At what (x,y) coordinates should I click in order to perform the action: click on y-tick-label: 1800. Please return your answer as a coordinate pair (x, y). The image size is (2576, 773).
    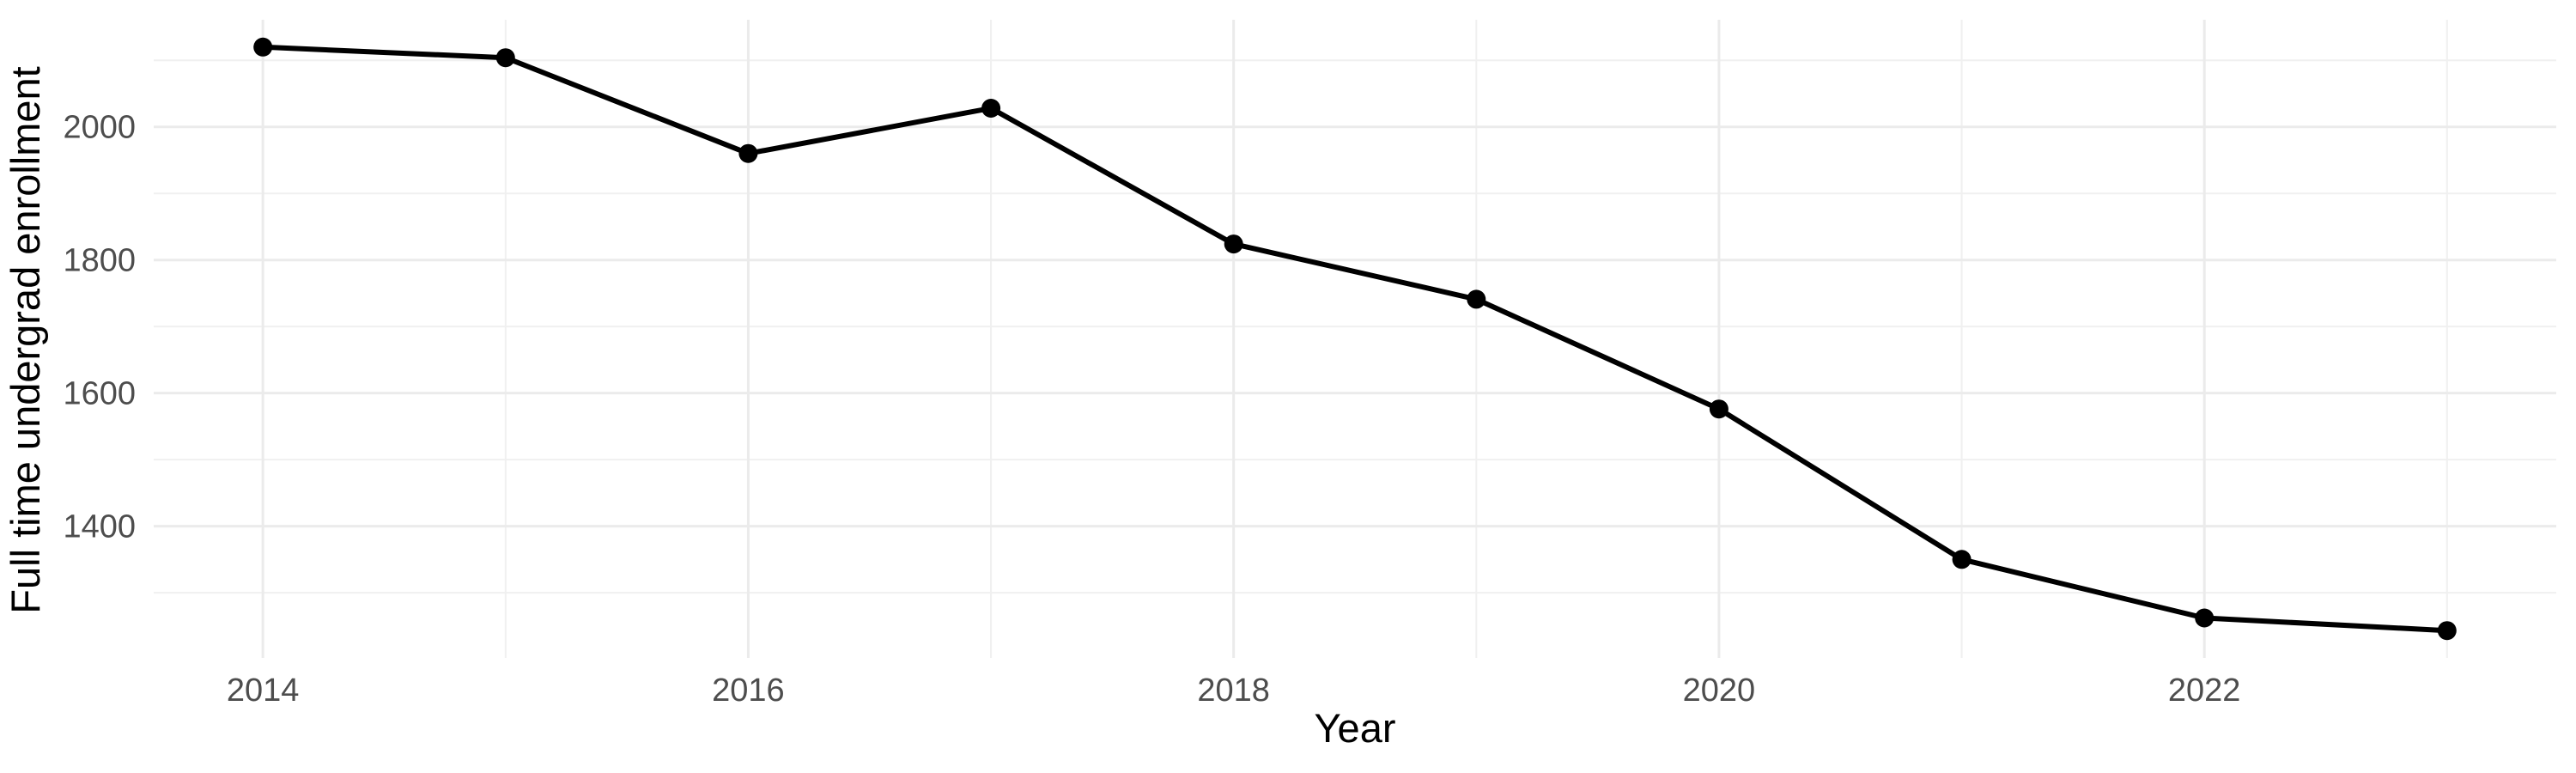
    Looking at the image, I should click on (99, 261).